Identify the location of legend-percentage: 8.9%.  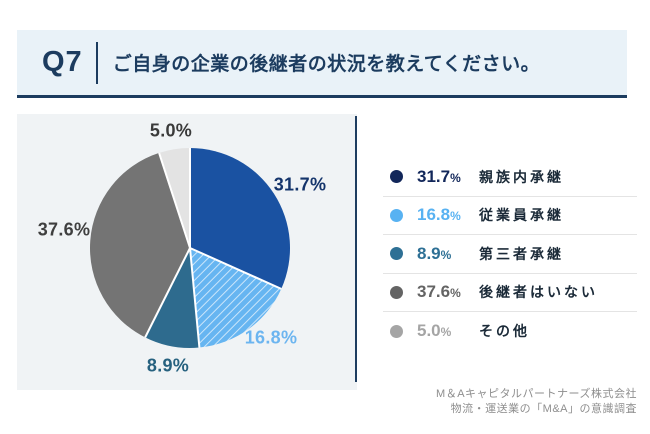
(434, 253).